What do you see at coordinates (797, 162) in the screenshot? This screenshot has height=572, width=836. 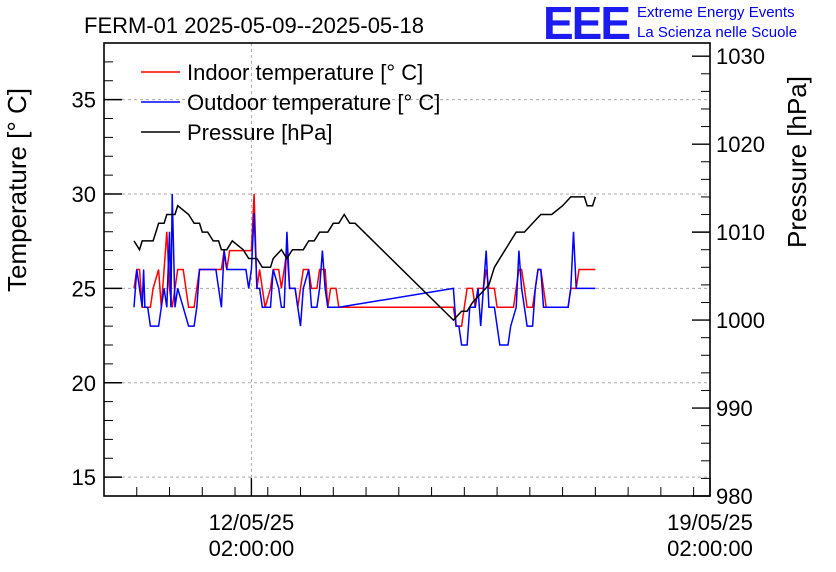 I see `y-axis-label-pressure: Pressure [hPa]` at bounding box center [797, 162].